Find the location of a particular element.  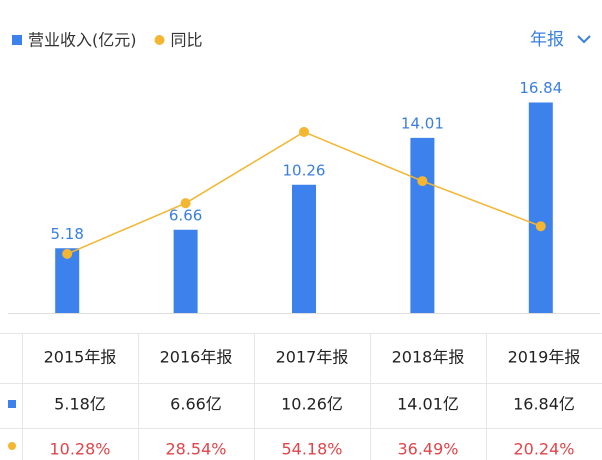

table-header: 2017年报 is located at coordinates (312, 357).